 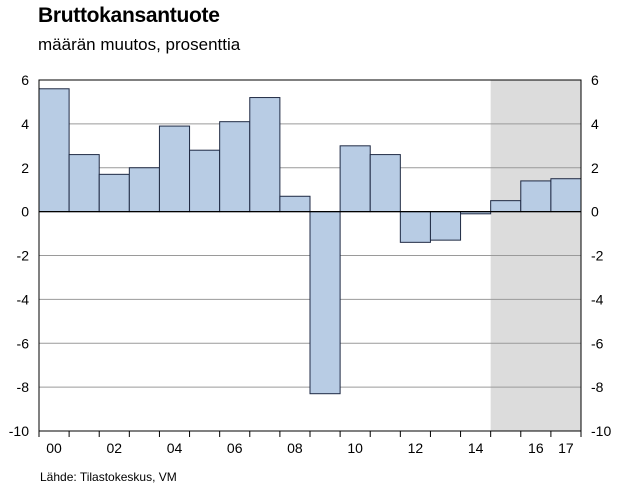 I want to click on y-tick-label-left: 2, so click(x=25, y=168).